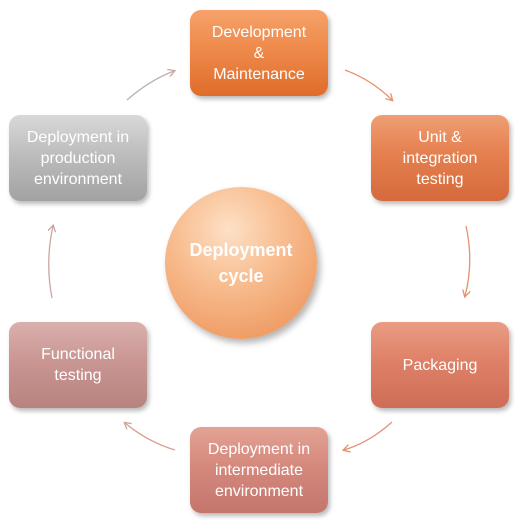 The height and width of the screenshot is (524, 515). I want to click on stage-label-line: intermediate, so click(259, 470).